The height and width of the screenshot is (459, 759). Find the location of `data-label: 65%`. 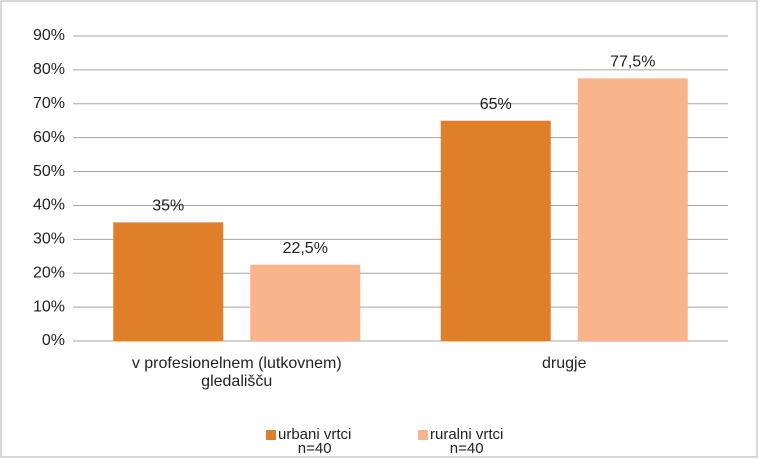

data-label: 65% is located at coordinates (496, 104).